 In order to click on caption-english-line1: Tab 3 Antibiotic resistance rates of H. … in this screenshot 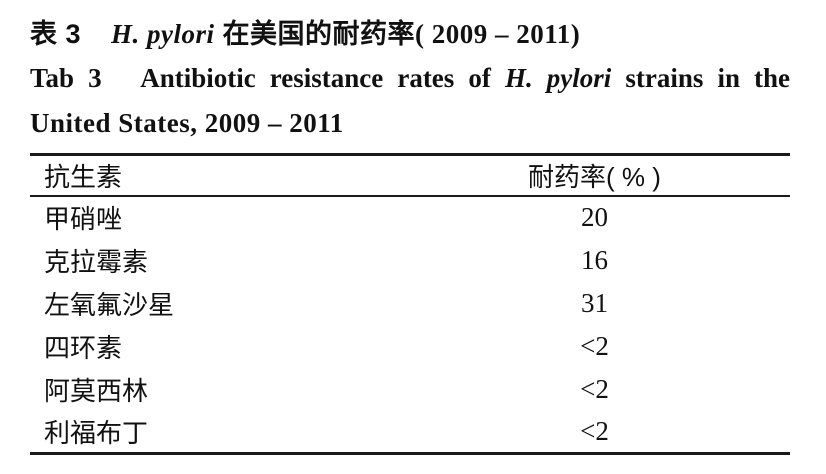, I will do `click(410, 78)`.